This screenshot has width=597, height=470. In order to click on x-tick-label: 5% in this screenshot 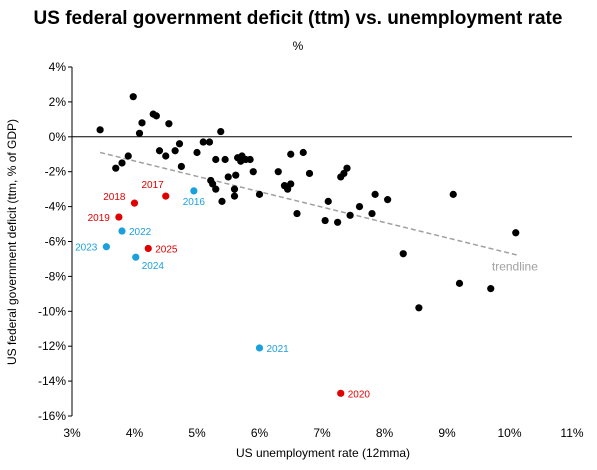, I will do `click(197, 433)`.